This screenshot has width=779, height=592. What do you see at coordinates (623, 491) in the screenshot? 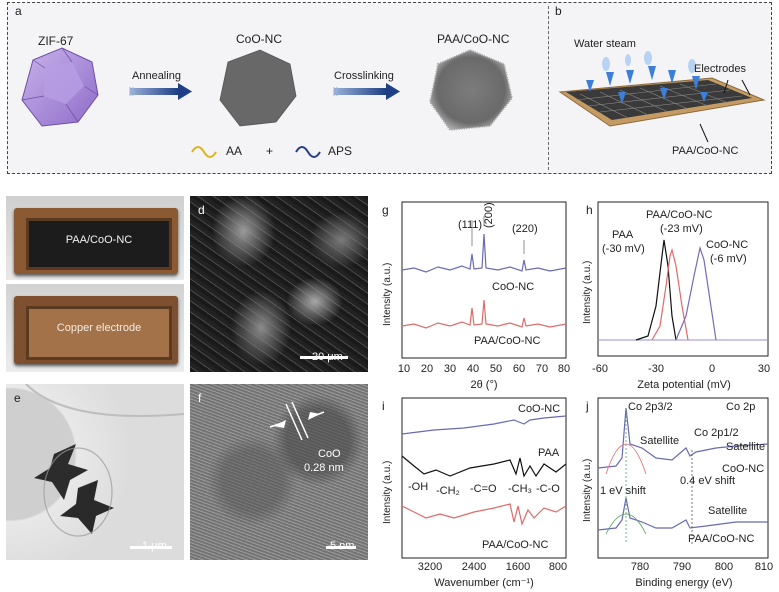
I see `xps-annotation-1ev-shift: 1 eV shift` at bounding box center [623, 491].